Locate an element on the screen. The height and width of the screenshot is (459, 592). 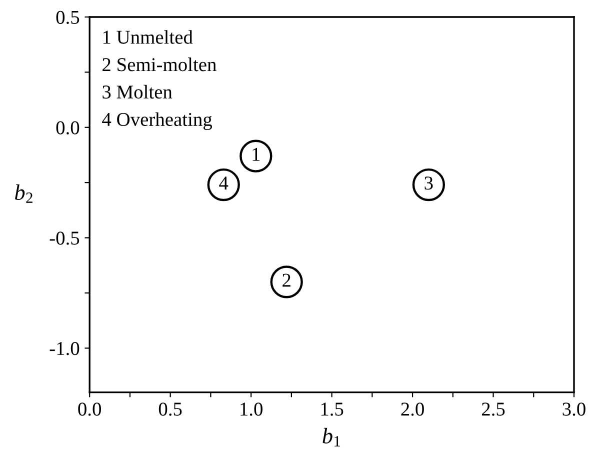
annotation: 3 is located at coordinates (428, 183).